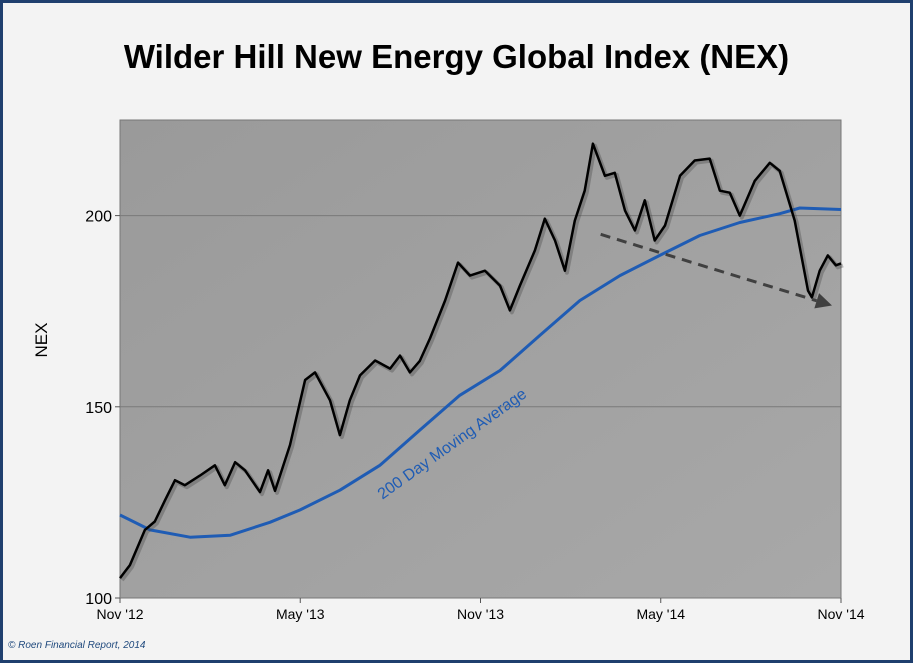 The image size is (913, 663). I want to click on y-axis-label: NEX, so click(41, 340).